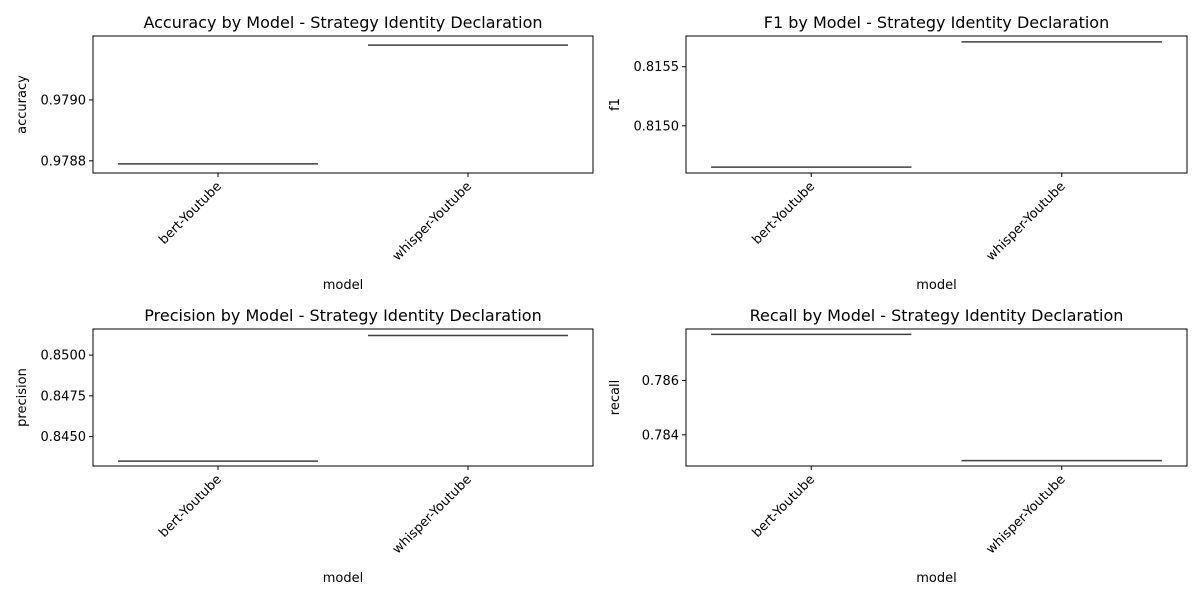 This screenshot has width=1200, height=600. I want to click on y-tick-label: 0.786, so click(660, 381).